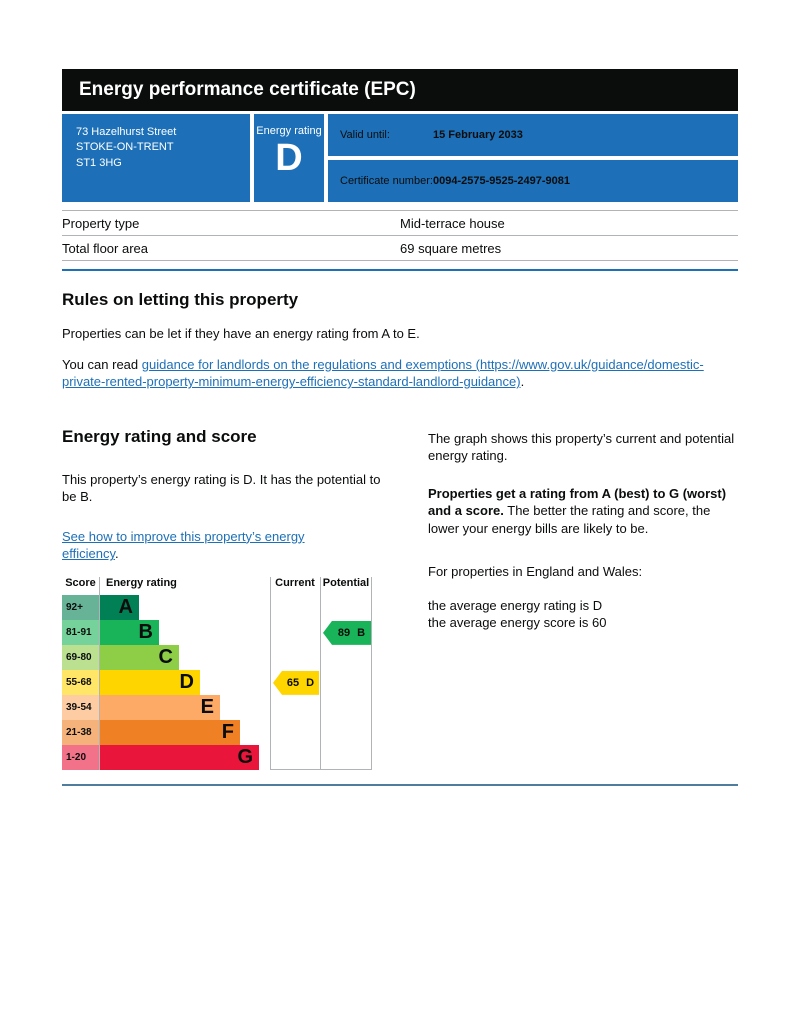 Image resolution: width=800 pixels, height=1033 pixels. Describe the element at coordinates (217, 607) in the screenshot. I see `epc-band-row-a: 92+ A` at that location.